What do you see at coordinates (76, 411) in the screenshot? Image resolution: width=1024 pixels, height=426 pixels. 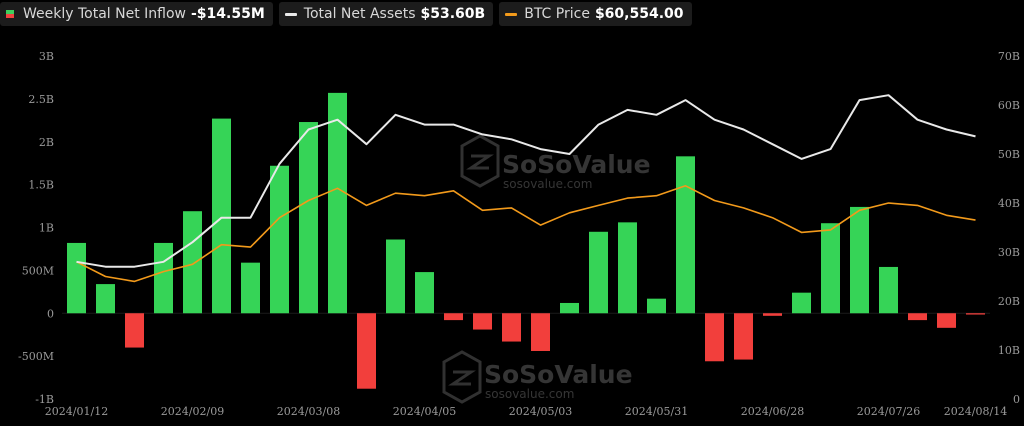 I see `x-axis-tick-label: 2024/01/12` at bounding box center [76, 411].